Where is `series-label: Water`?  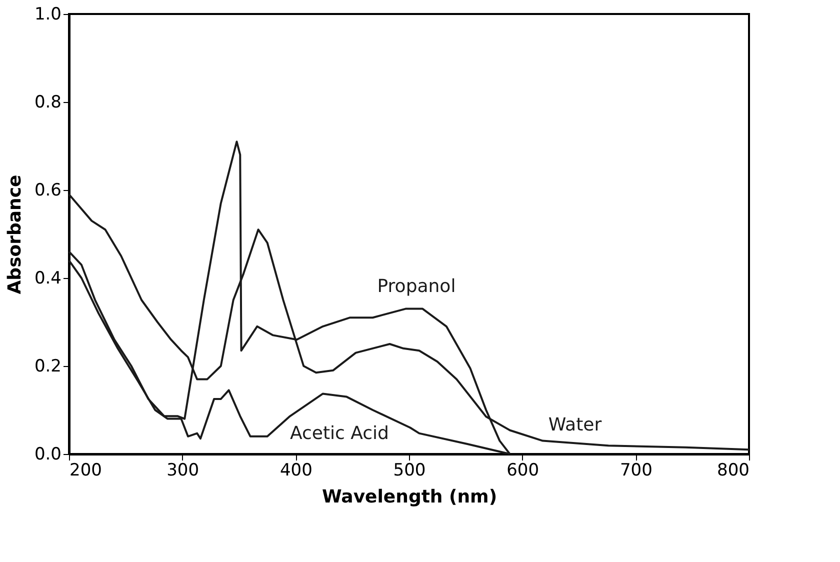
series-label: Water is located at coordinates (575, 425).